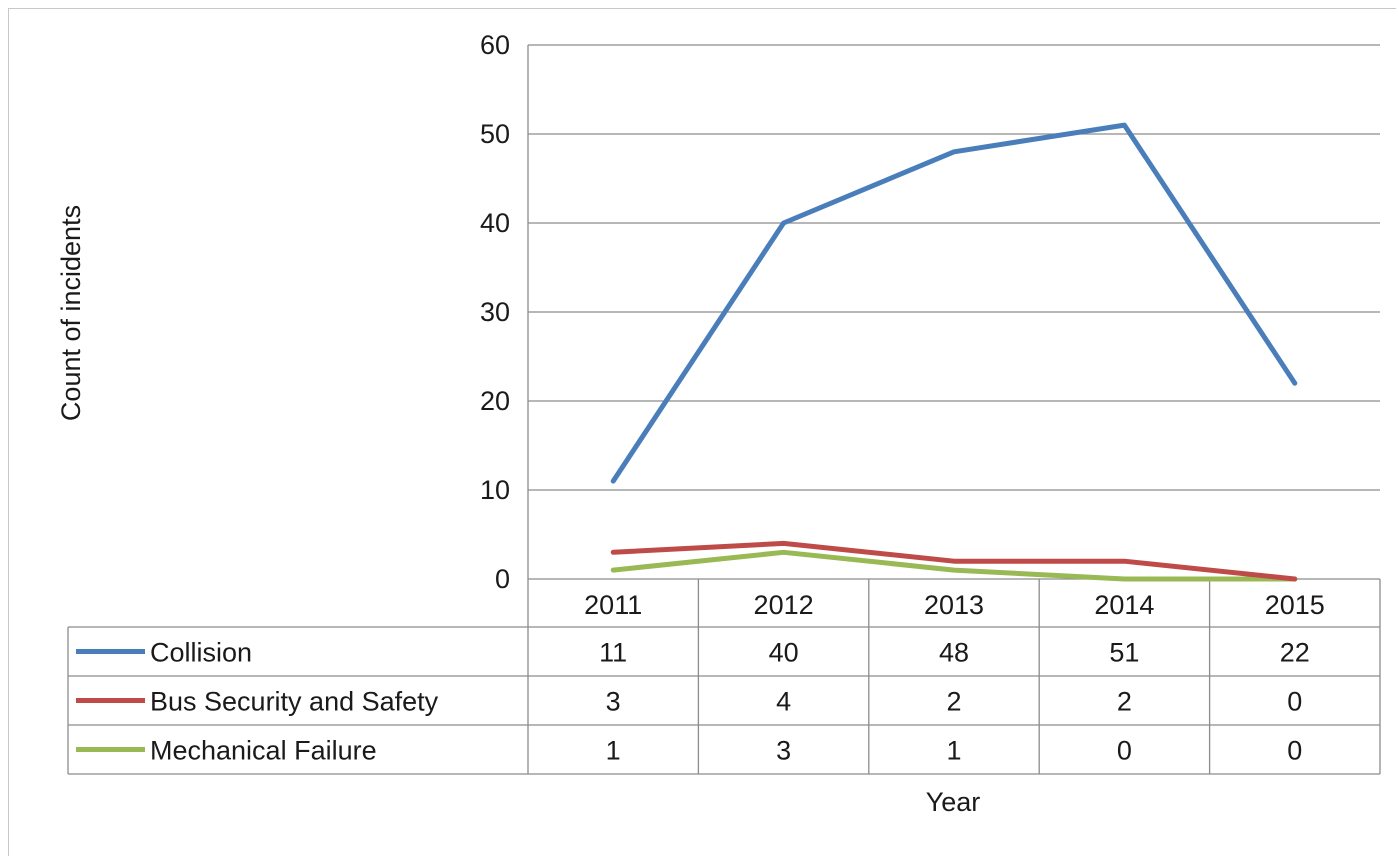 The height and width of the screenshot is (858, 1398). I want to click on x-tick-label: 2012, so click(784, 605).